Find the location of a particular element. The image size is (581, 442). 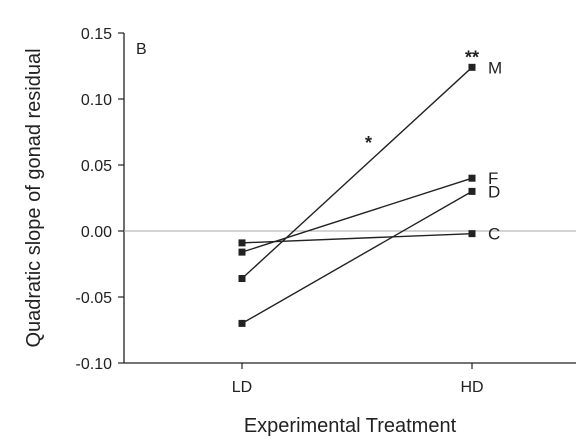

data-point-f-ld is located at coordinates (242, 252).